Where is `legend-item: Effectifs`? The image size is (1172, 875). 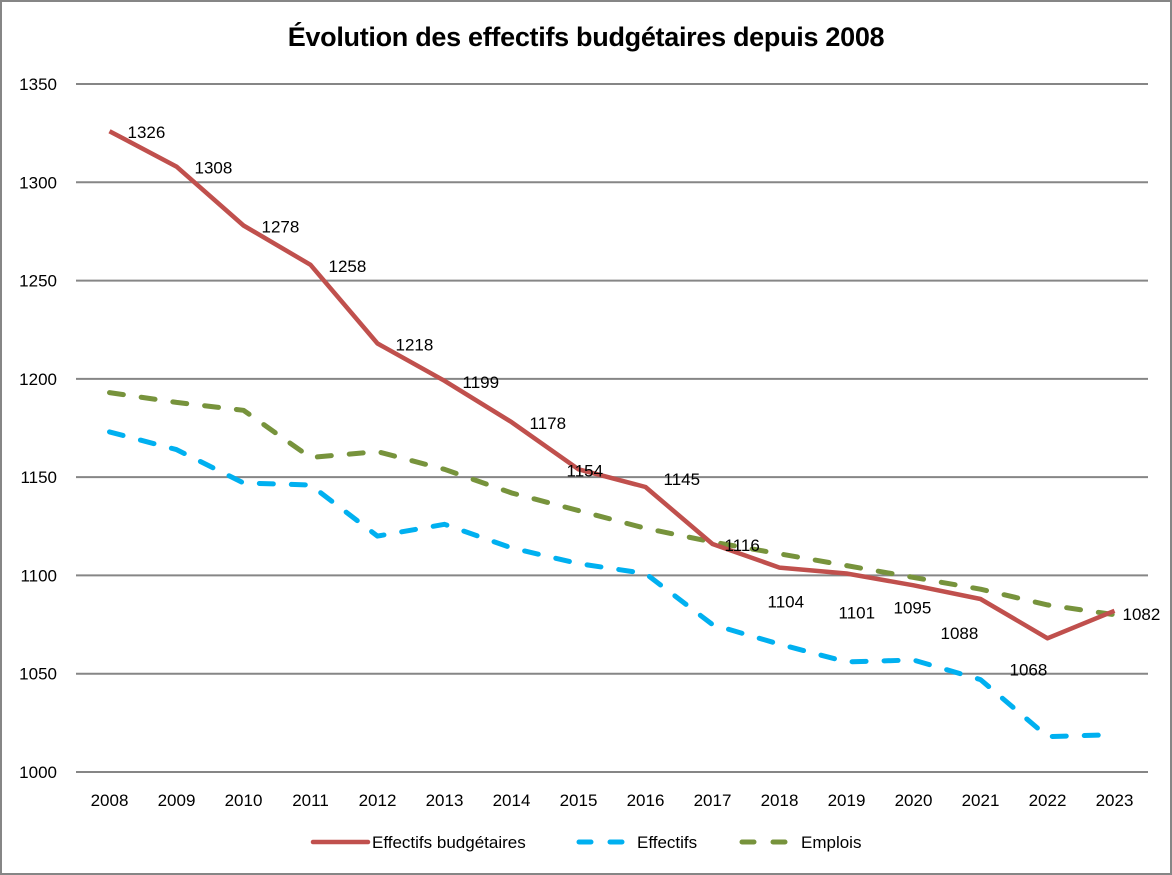
legend-item: Effectifs is located at coordinates (636, 842).